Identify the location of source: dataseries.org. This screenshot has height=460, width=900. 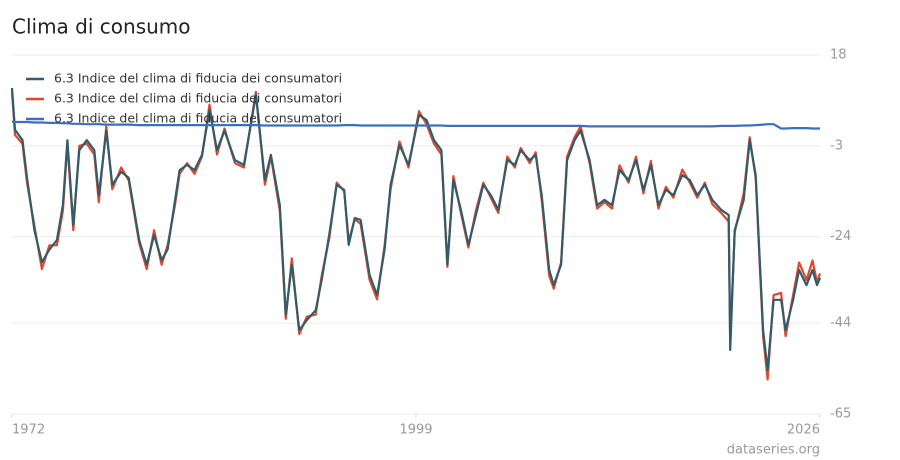
(773, 450).